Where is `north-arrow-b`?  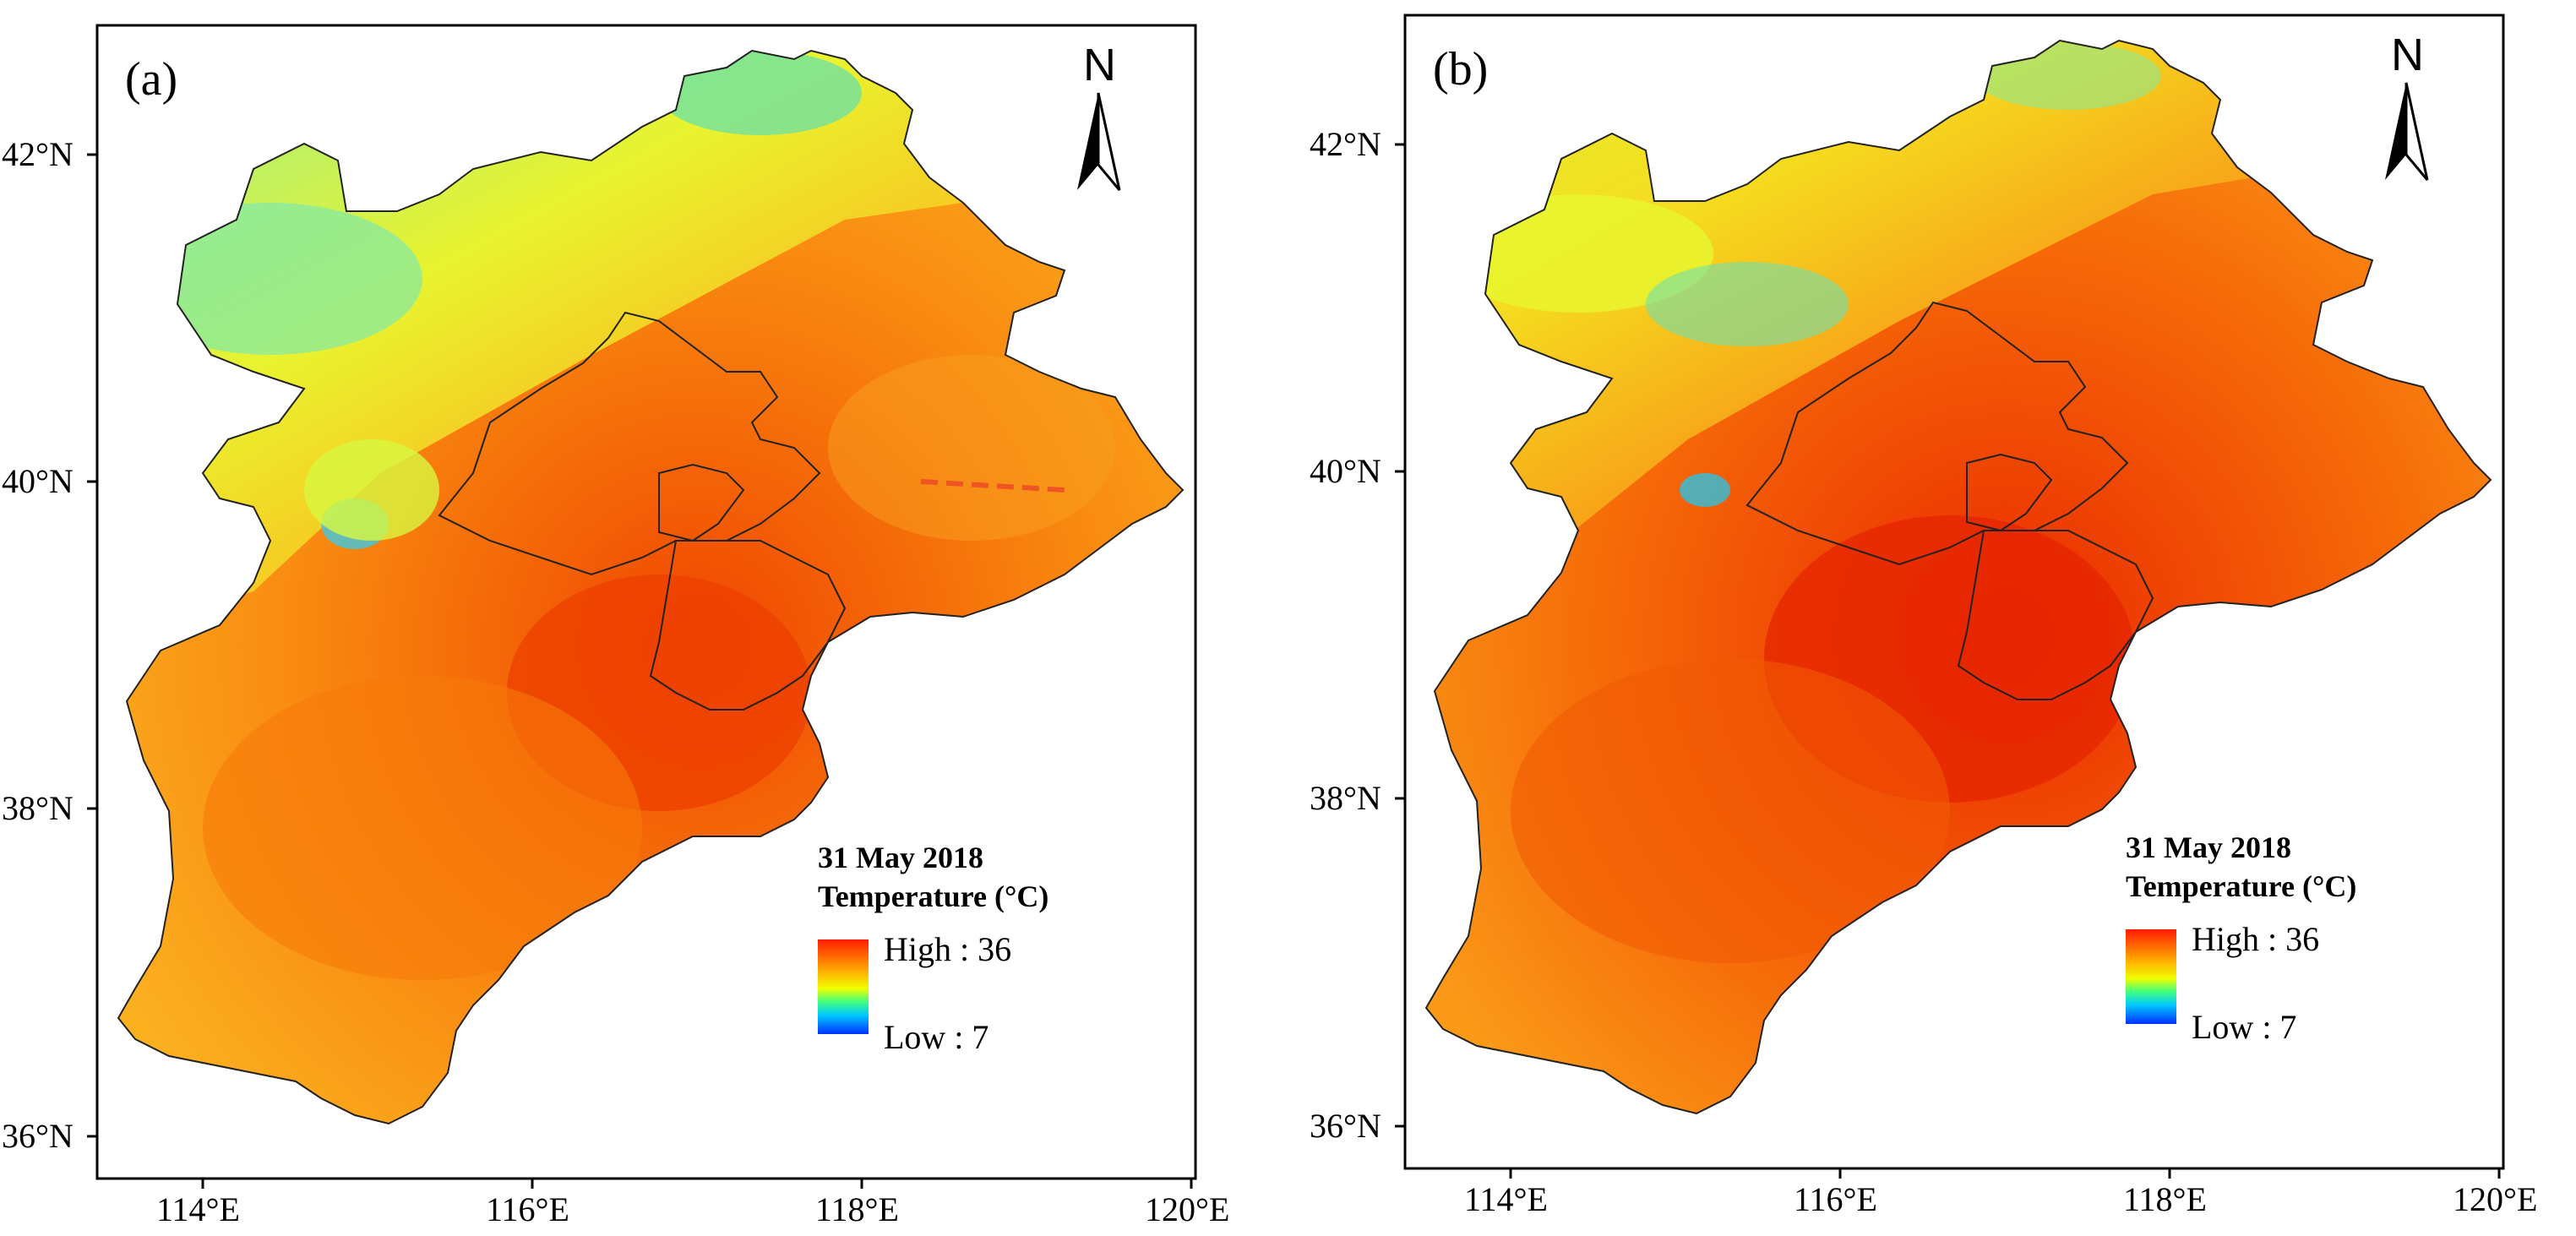
north-arrow-b is located at coordinates (2407, 131).